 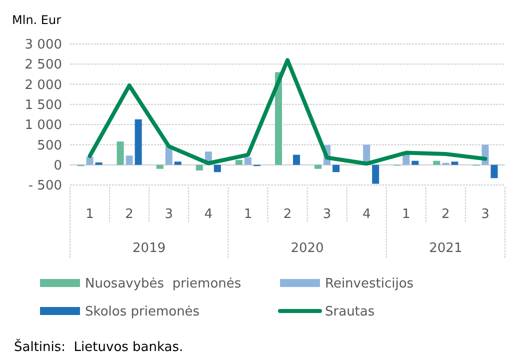 I want to click on text: 2020, so click(x=307, y=248).